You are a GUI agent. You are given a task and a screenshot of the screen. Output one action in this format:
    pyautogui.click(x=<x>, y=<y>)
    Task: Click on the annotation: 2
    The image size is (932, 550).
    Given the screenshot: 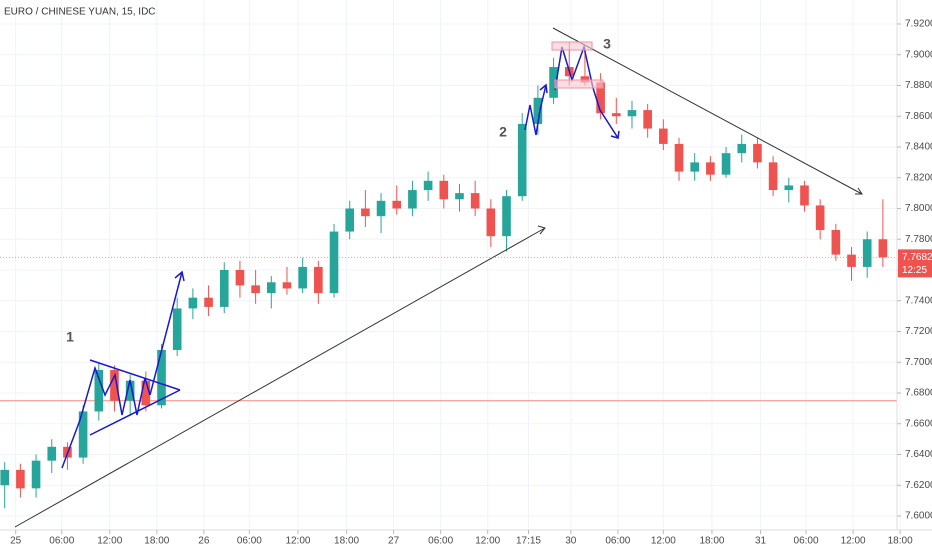 What is the action you would take?
    pyautogui.click(x=503, y=132)
    